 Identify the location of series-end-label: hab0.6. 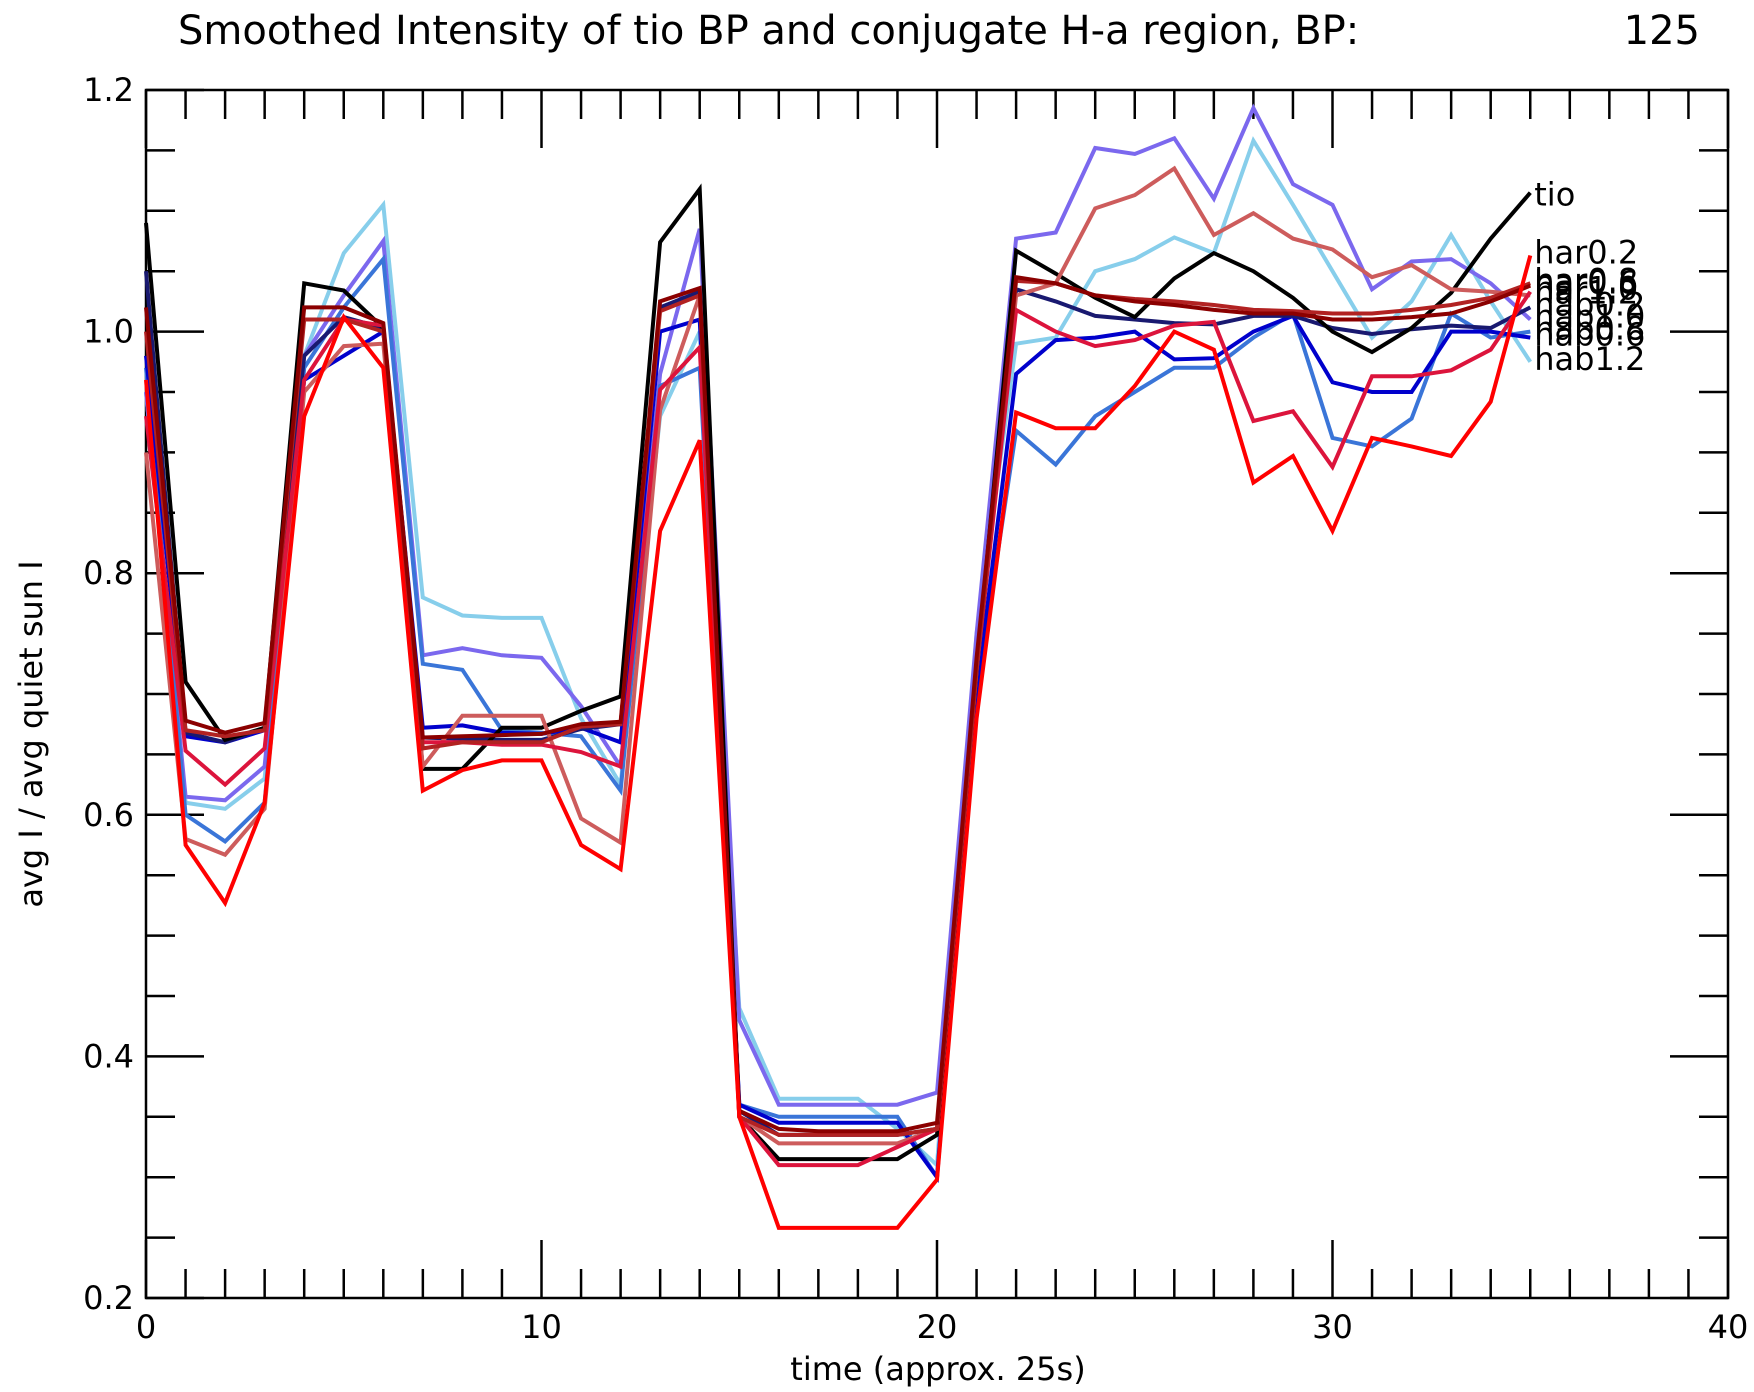
(1589, 335).